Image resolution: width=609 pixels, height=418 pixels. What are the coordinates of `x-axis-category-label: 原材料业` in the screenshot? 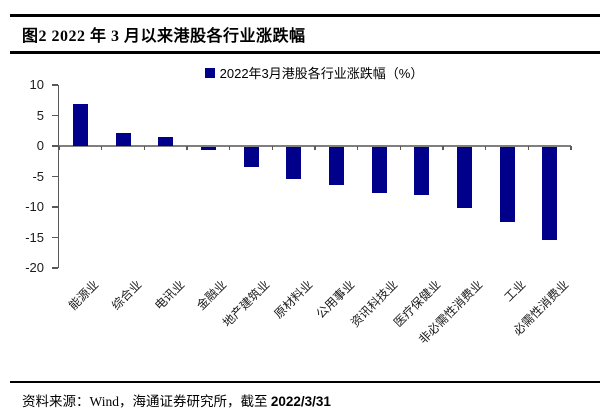 It's located at (293, 299).